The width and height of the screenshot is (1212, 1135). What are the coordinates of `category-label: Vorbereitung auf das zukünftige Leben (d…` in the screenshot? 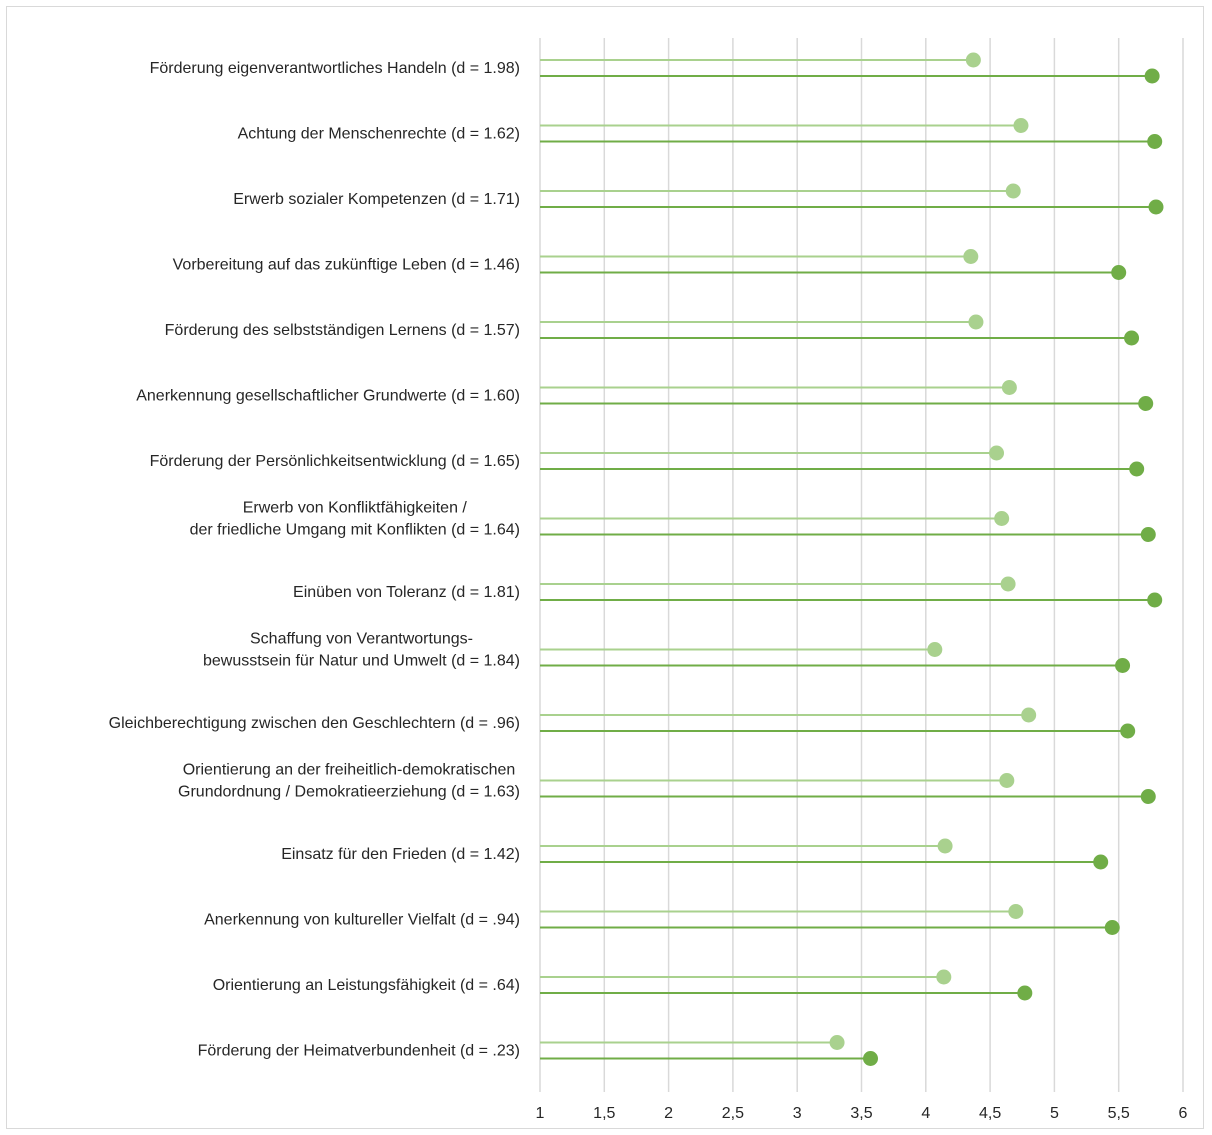 It's located at (346, 265).